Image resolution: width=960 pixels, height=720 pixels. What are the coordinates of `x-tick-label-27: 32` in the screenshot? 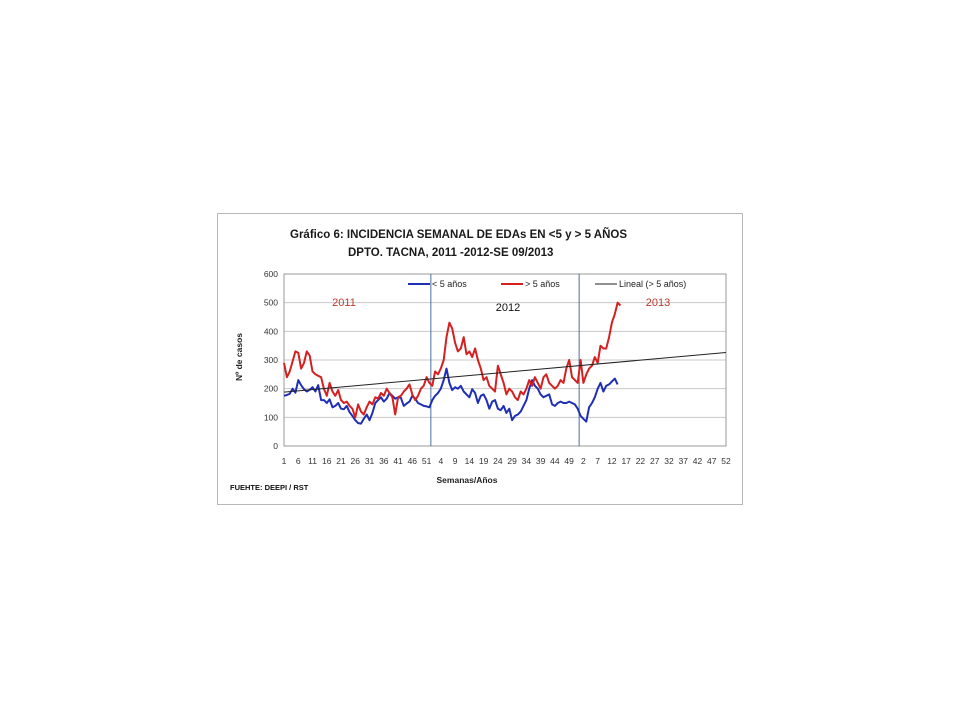 It's located at (669, 461).